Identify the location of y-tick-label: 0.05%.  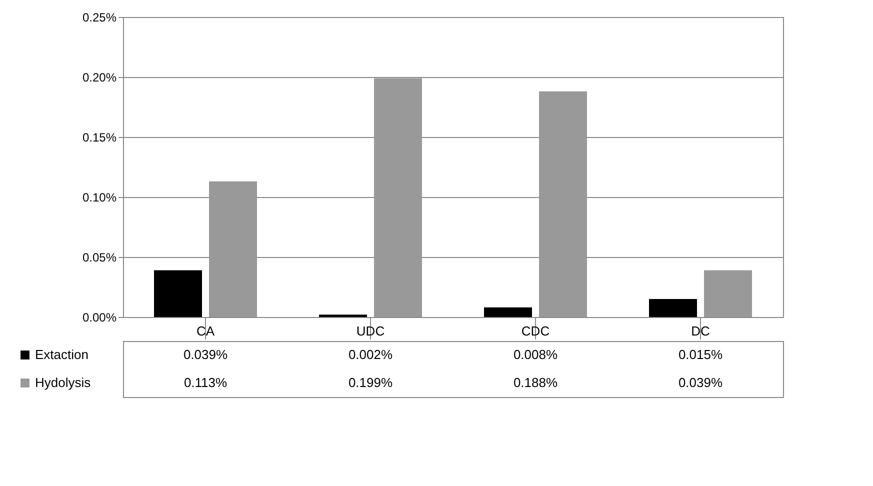
(99, 257).